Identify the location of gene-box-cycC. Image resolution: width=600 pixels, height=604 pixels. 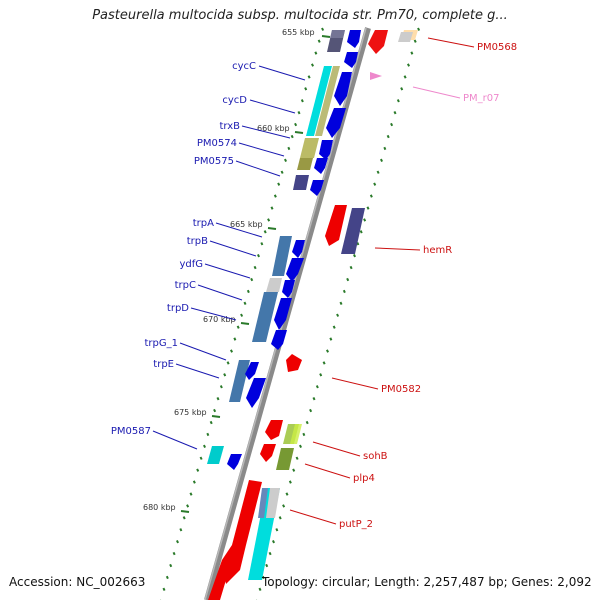
(319, 101).